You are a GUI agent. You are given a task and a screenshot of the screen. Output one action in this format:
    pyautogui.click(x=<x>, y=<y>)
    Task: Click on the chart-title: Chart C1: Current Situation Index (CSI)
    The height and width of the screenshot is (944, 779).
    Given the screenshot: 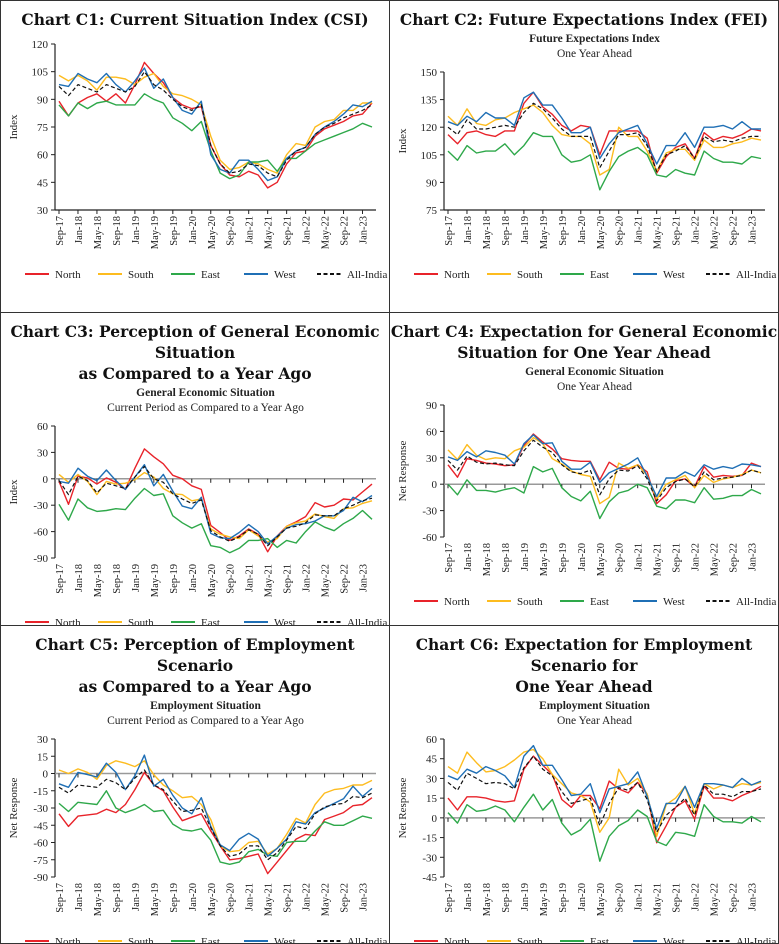 What is the action you would take?
    pyautogui.click(x=195, y=19)
    